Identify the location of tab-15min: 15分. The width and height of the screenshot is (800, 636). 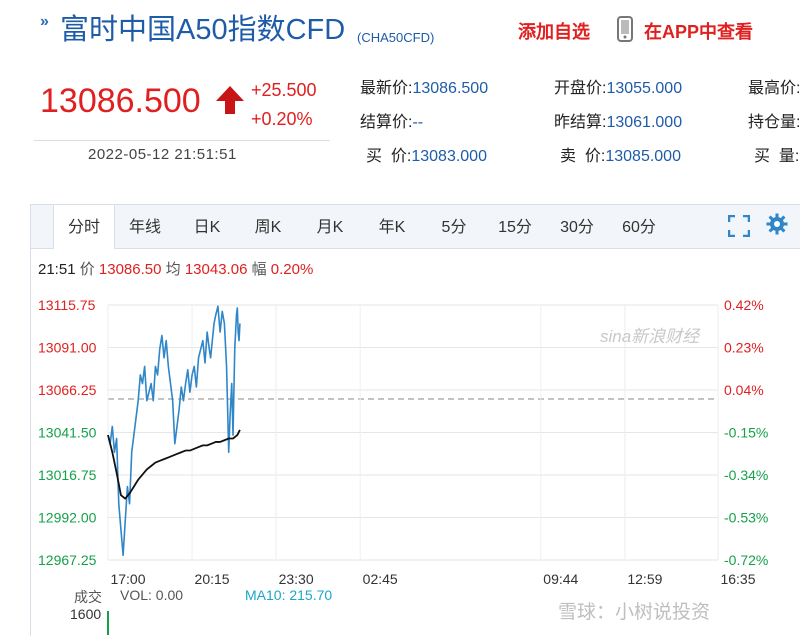
(515, 227).